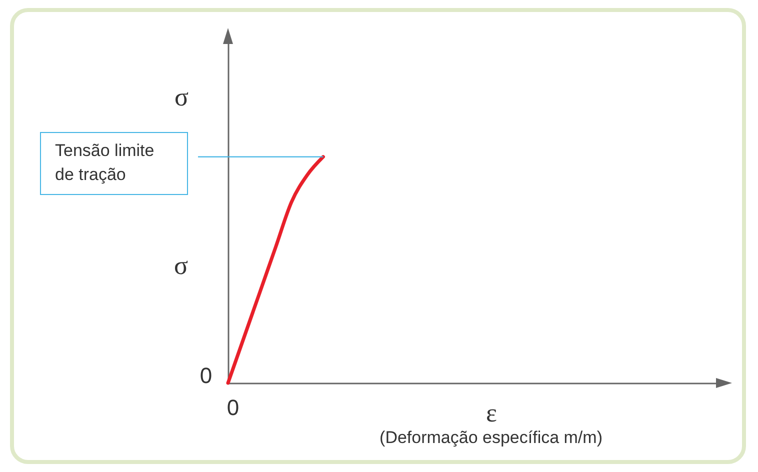 This screenshot has height=472, width=758. I want to click on y-axis-title: σ, so click(181, 97).